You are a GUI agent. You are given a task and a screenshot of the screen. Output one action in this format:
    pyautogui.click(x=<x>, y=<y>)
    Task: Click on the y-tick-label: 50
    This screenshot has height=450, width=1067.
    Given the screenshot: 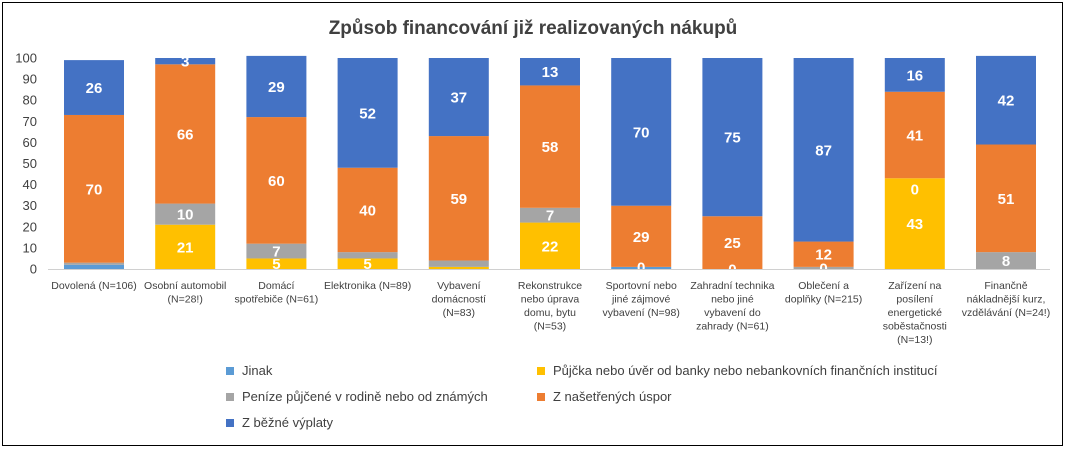 What is the action you would take?
    pyautogui.click(x=30, y=163)
    